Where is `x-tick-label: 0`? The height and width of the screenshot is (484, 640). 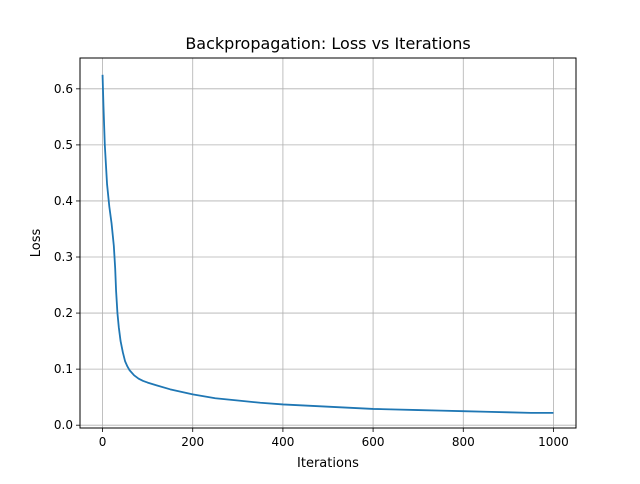
x-tick-label: 0 is located at coordinates (103, 442).